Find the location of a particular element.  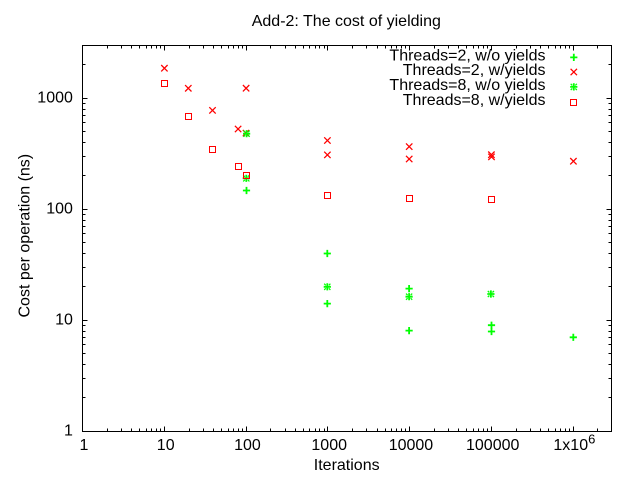

svg-text: 1x10⁶ is located at coordinates (574, 443).